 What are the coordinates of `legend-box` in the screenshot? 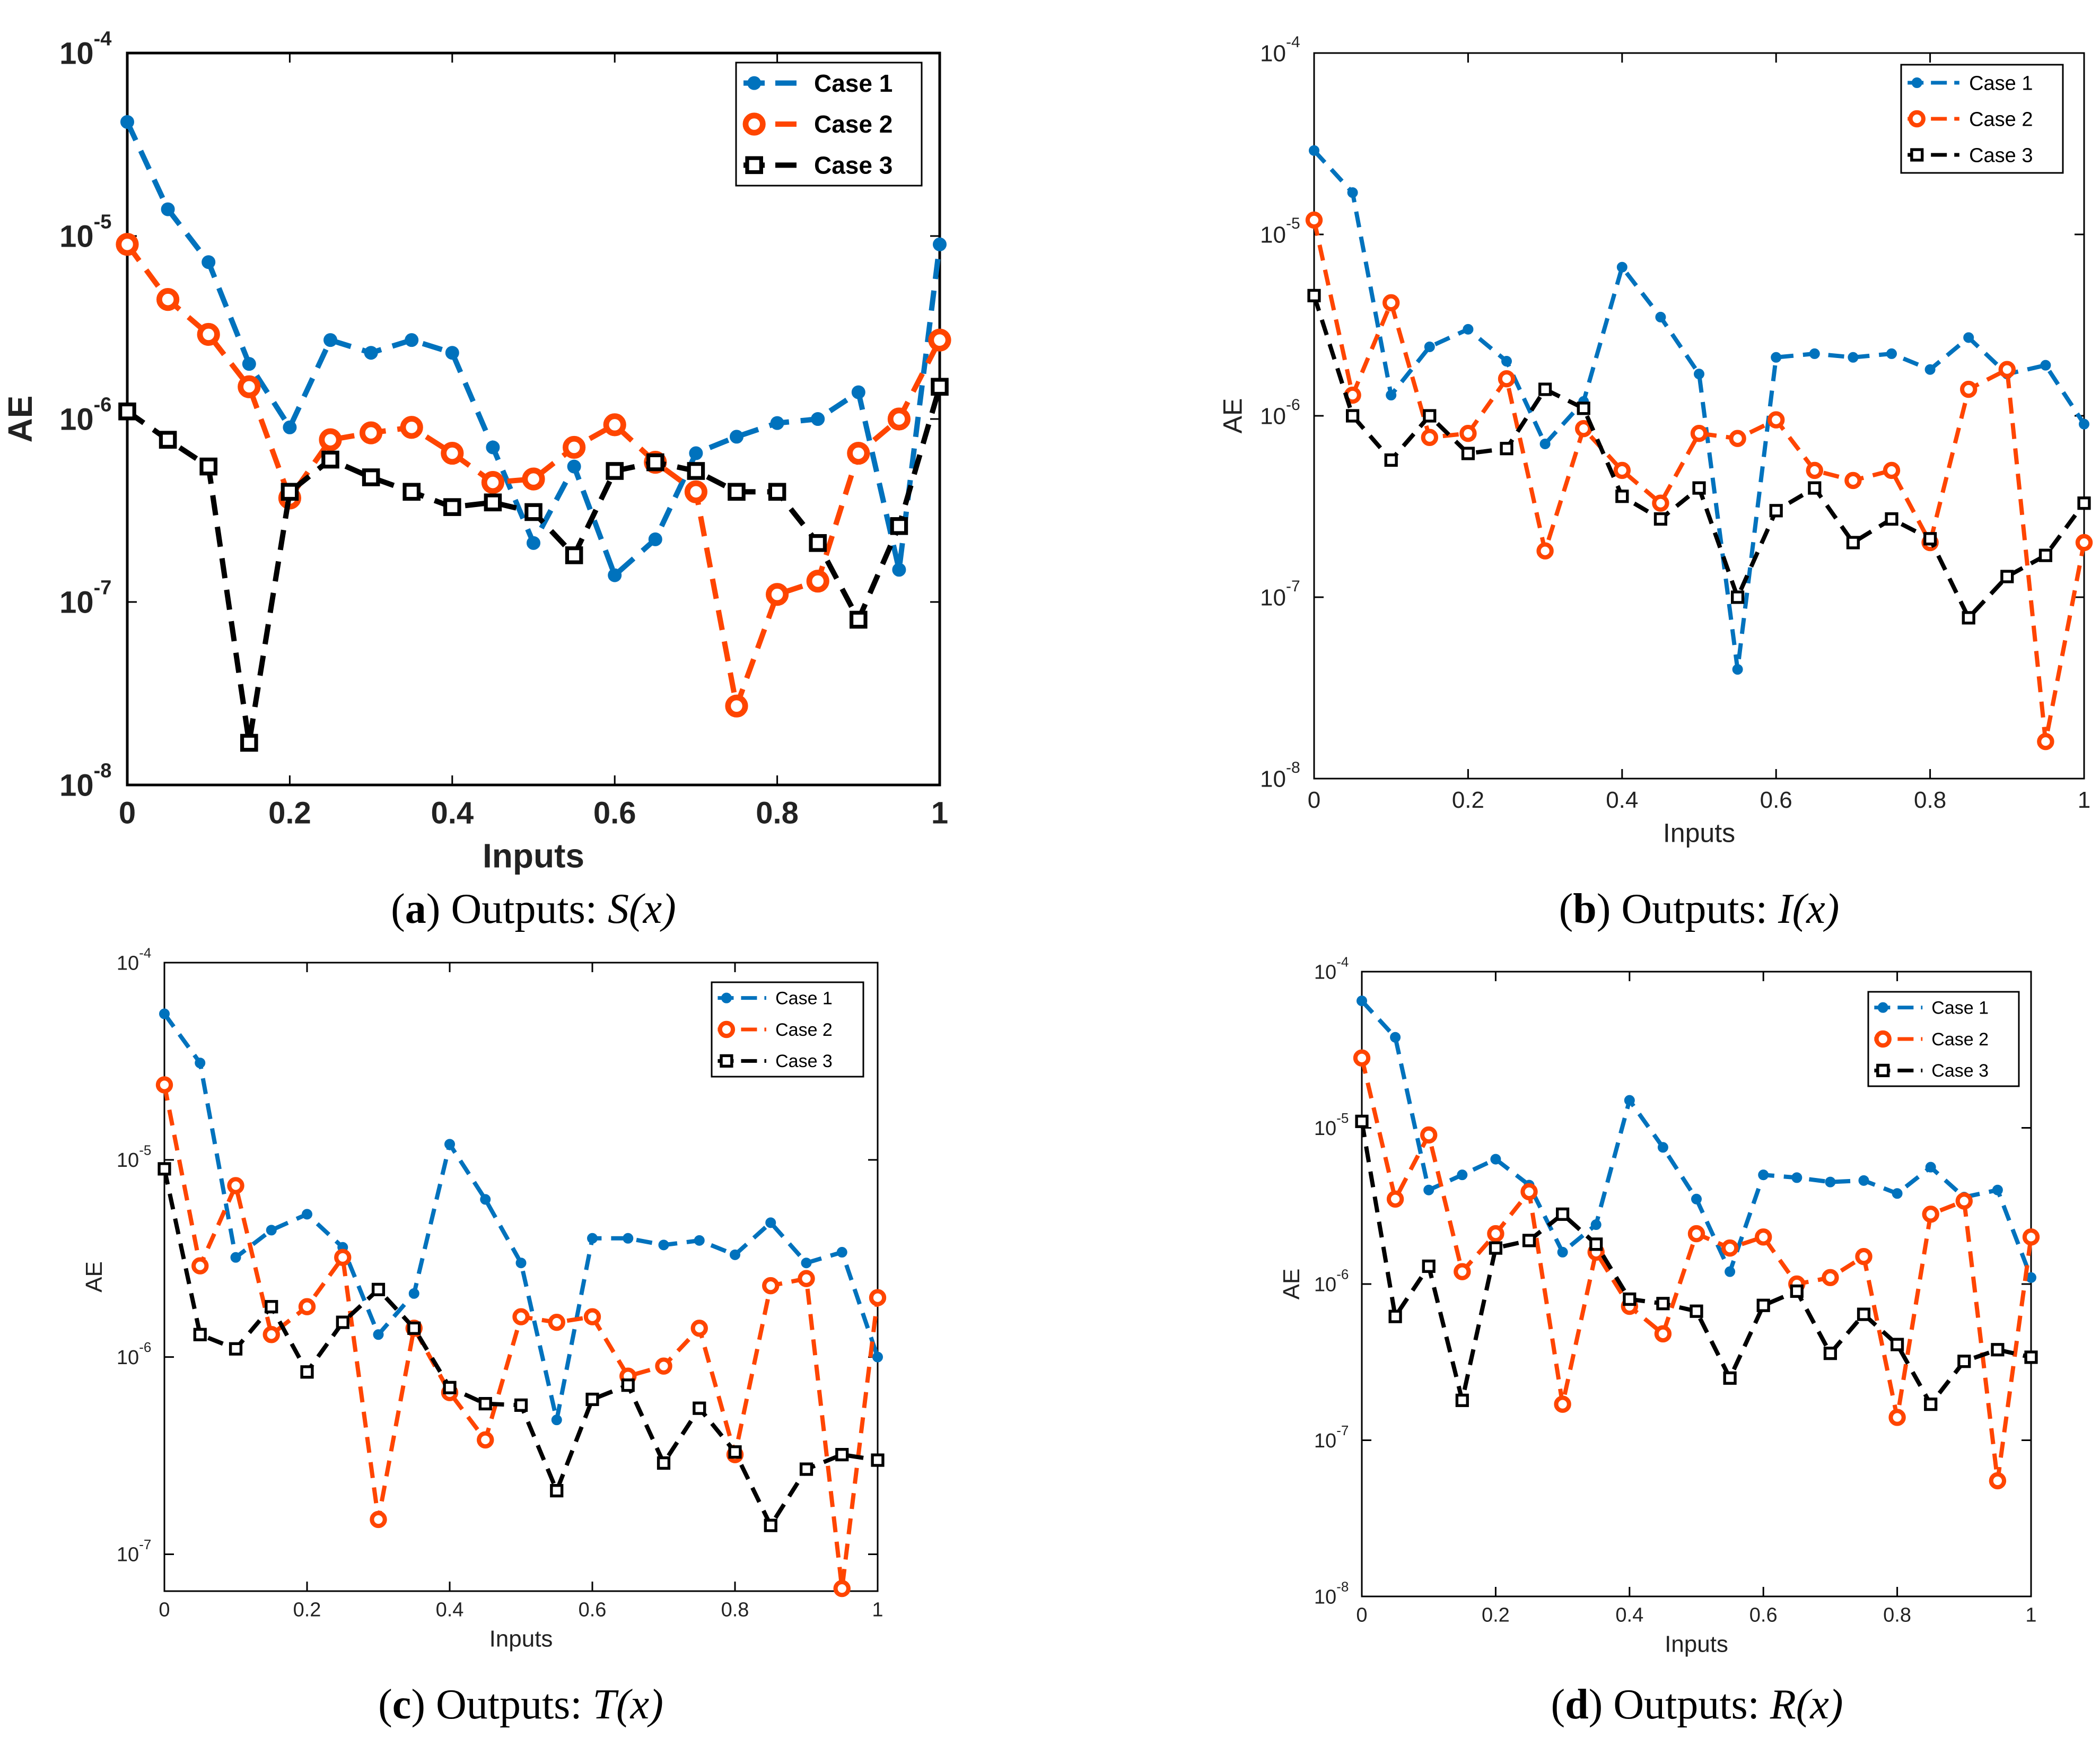 It's located at (1943, 1039).